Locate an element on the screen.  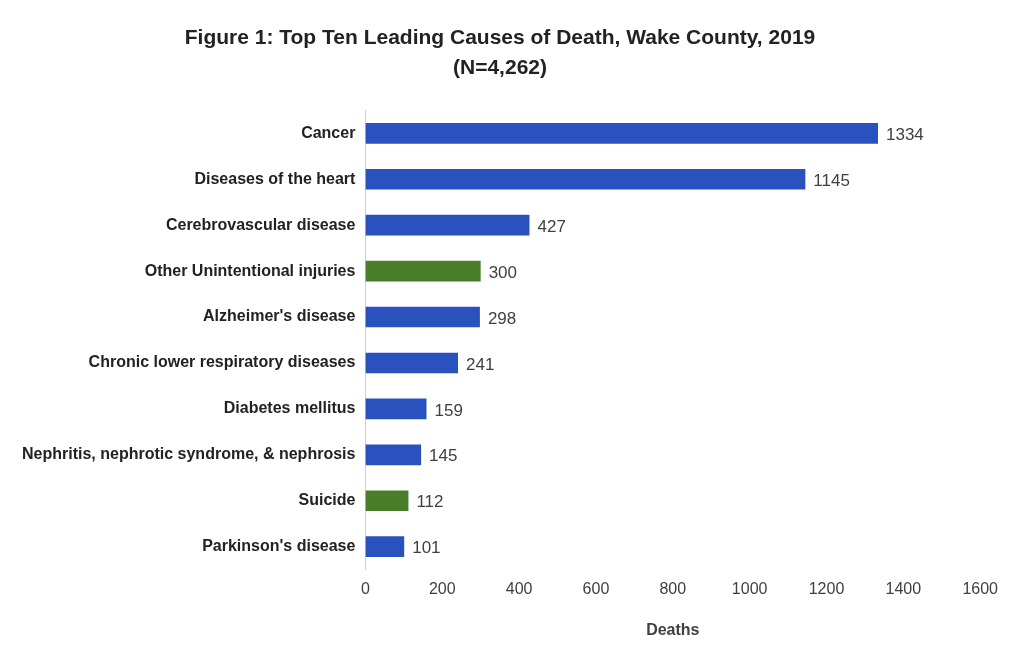
x-tick-label: 1600 is located at coordinates (980, 588).